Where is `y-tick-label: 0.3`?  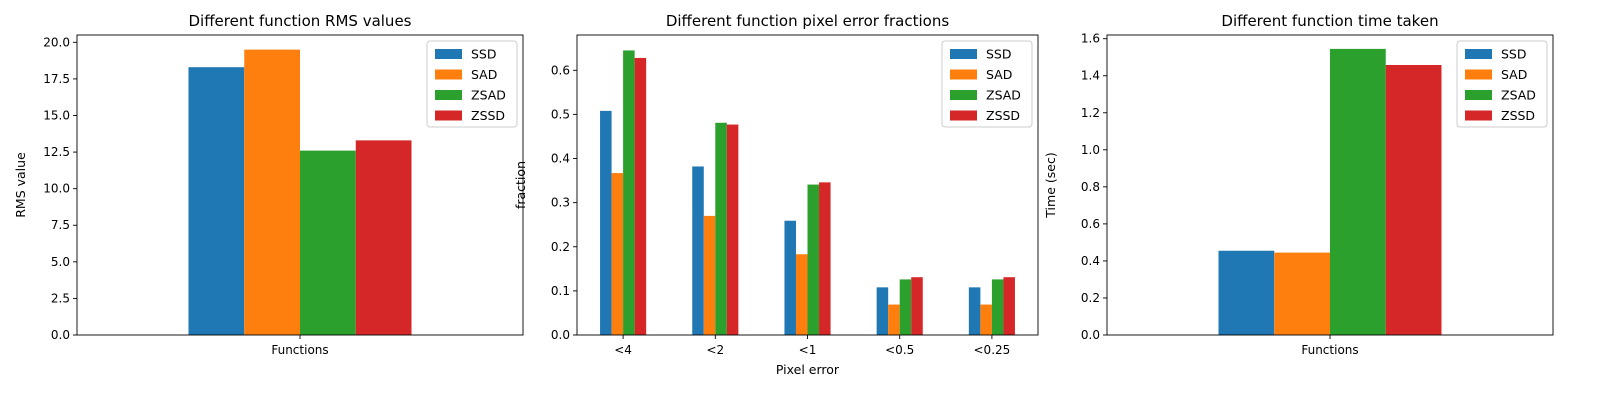
y-tick-label: 0.3 is located at coordinates (560, 203).